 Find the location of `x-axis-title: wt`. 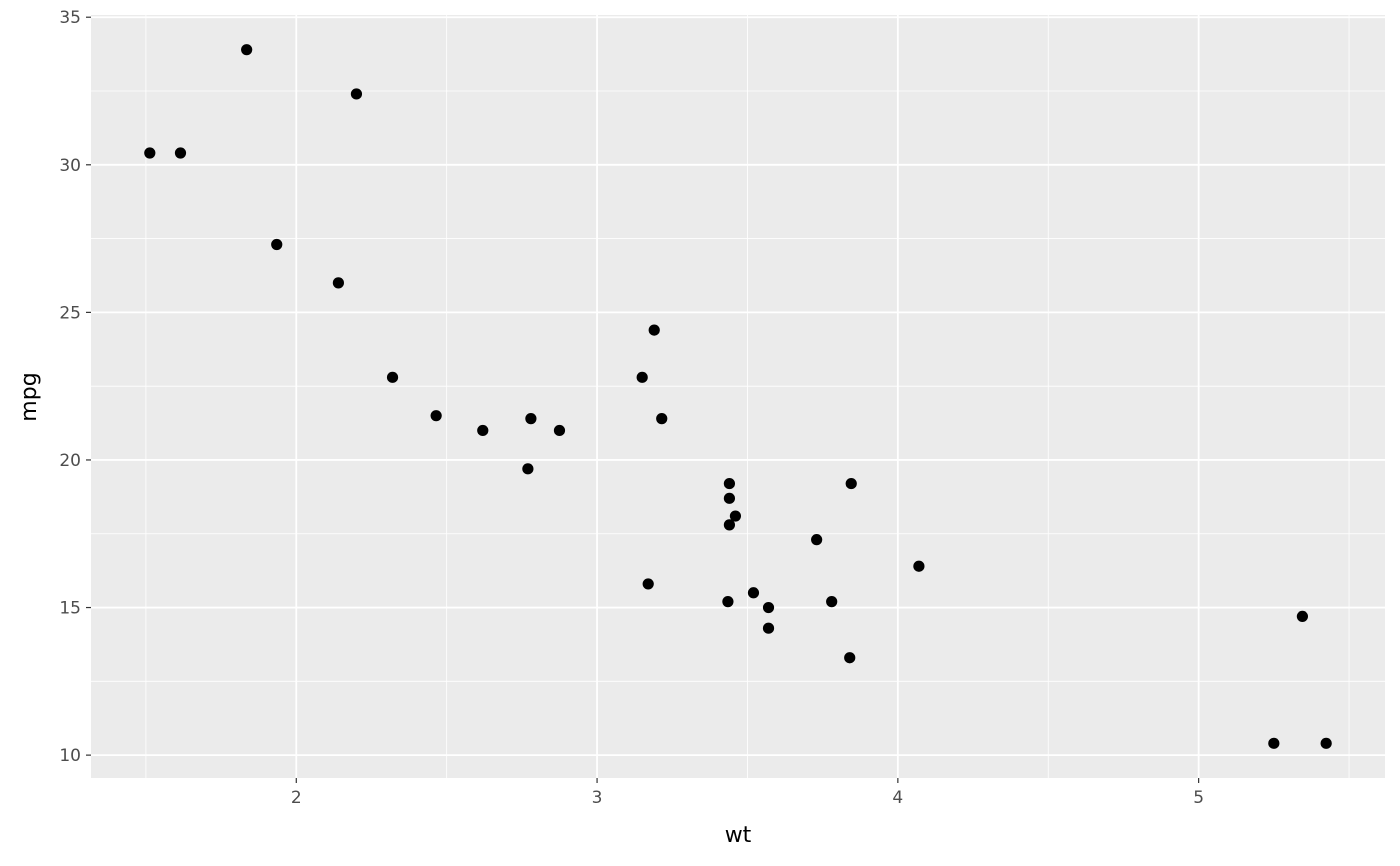

x-axis-title: wt is located at coordinates (738, 835).